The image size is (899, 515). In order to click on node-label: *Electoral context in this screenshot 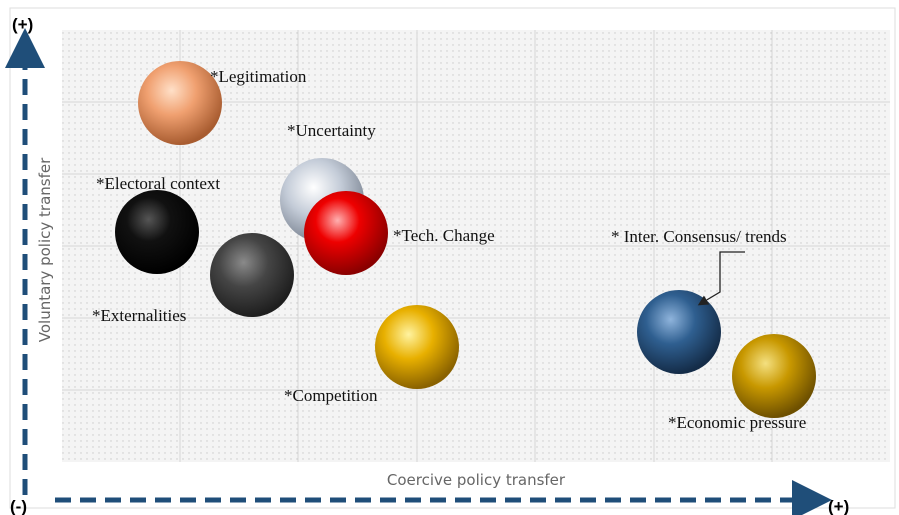, I will do `click(158, 183)`.